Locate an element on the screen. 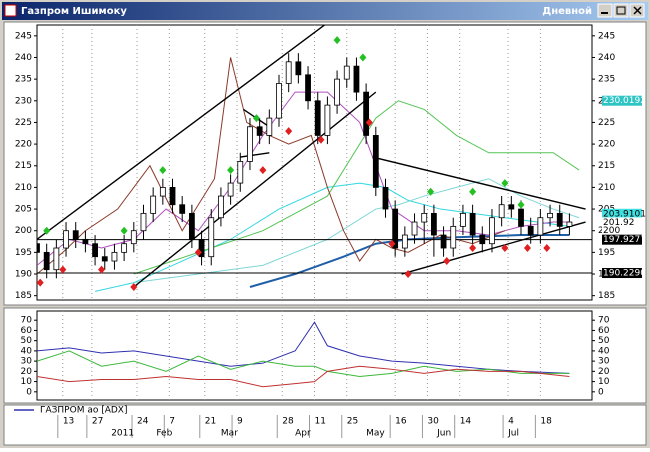 The image size is (650, 452). month-label: 2011 is located at coordinates (122, 434).